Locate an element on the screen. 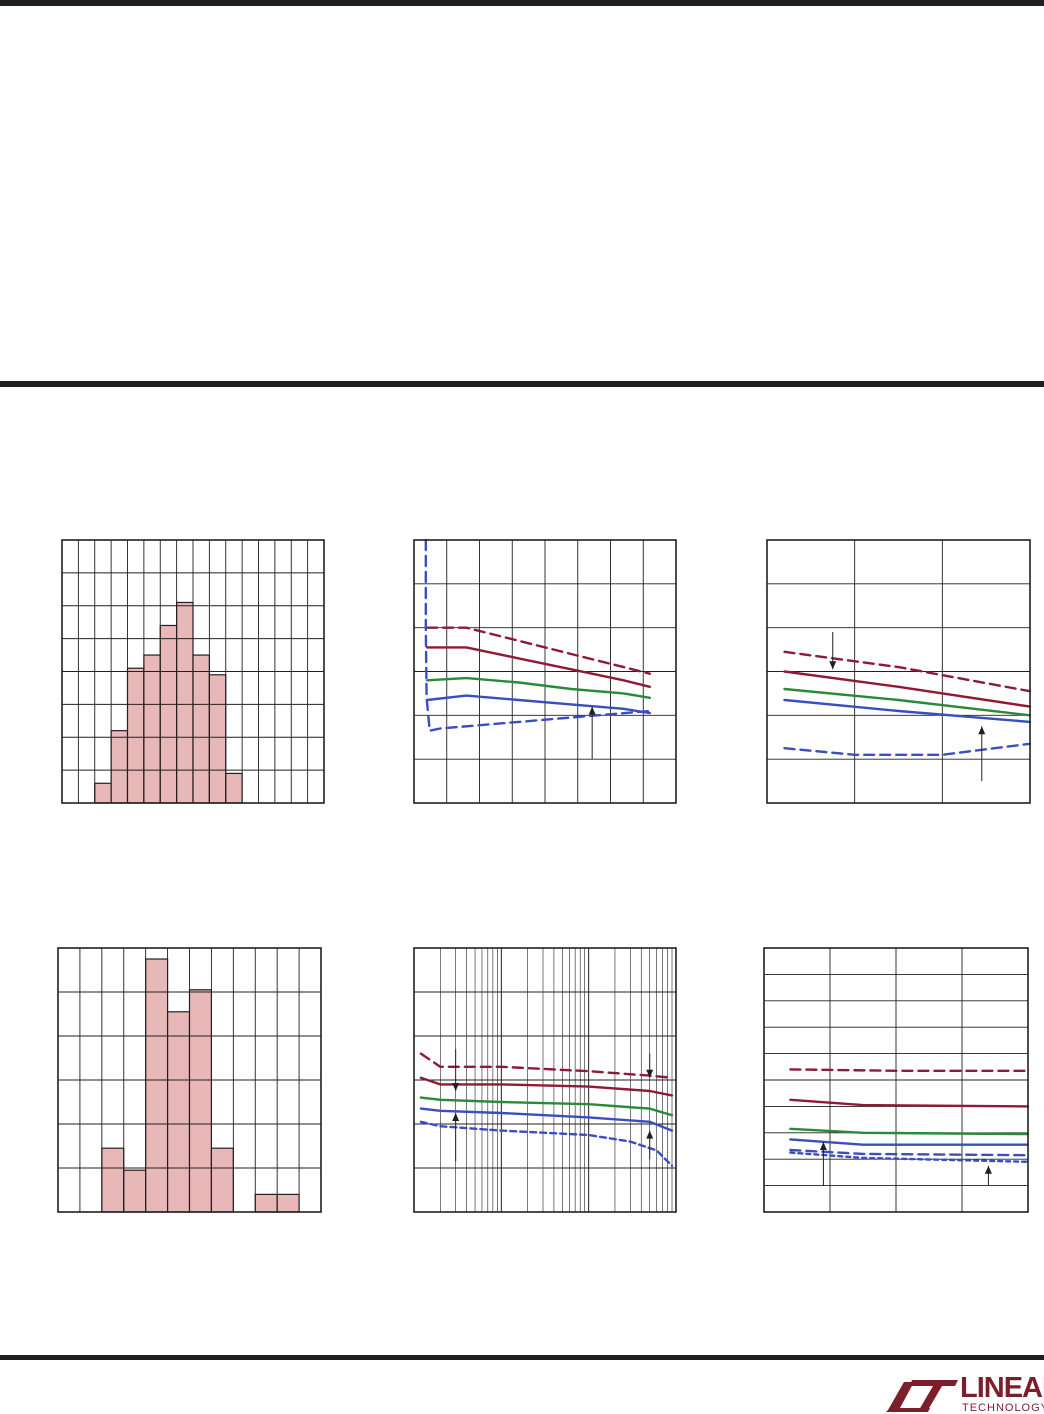  bottom-rule is located at coordinates (522, 1357).